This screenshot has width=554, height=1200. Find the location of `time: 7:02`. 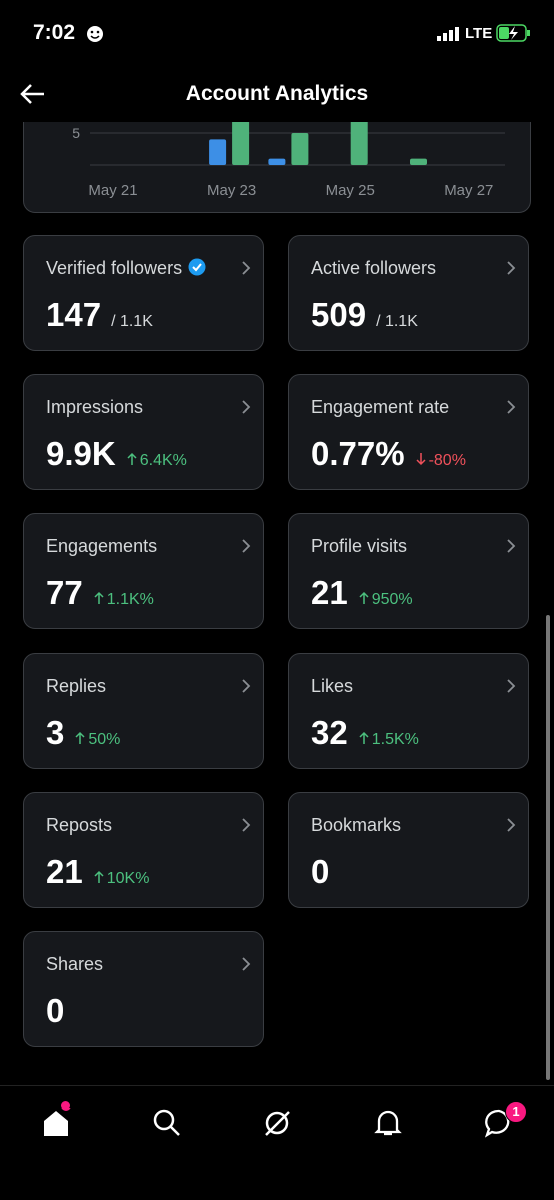

time: 7:02 is located at coordinates (54, 32).